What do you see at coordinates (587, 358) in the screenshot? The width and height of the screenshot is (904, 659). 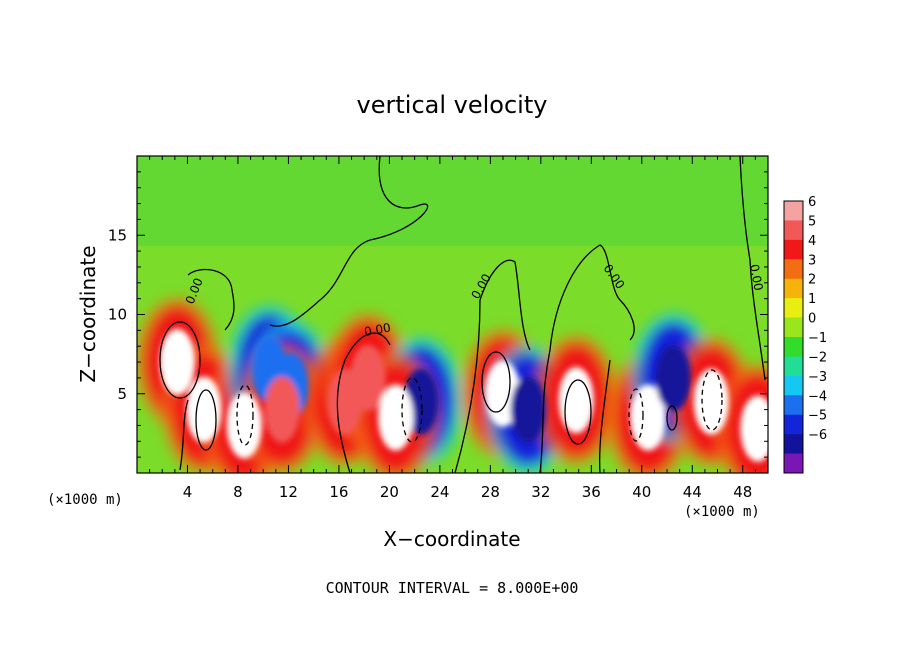 I see `contour-right-a` at bounding box center [587, 358].